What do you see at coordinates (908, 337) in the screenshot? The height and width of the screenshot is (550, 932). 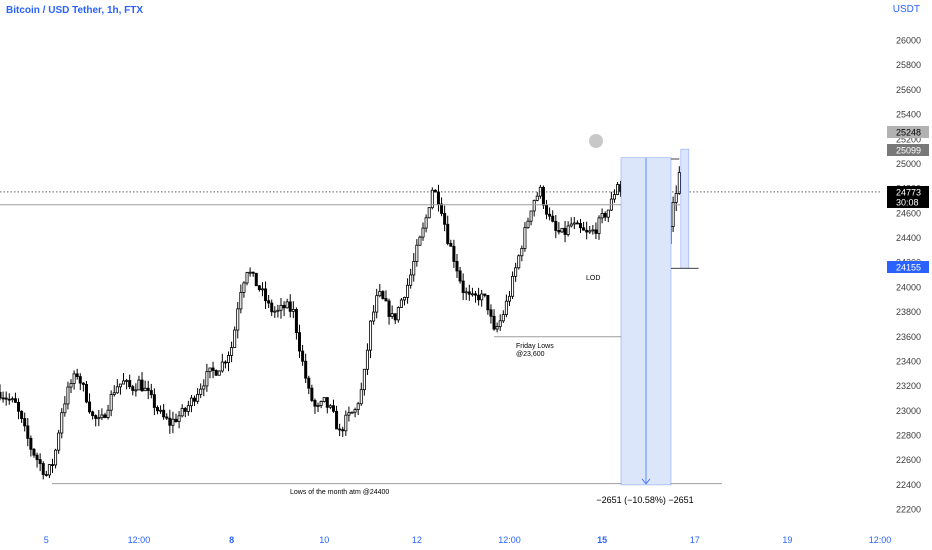 I see `price-tick-label: 23600` at bounding box center [908, 337].